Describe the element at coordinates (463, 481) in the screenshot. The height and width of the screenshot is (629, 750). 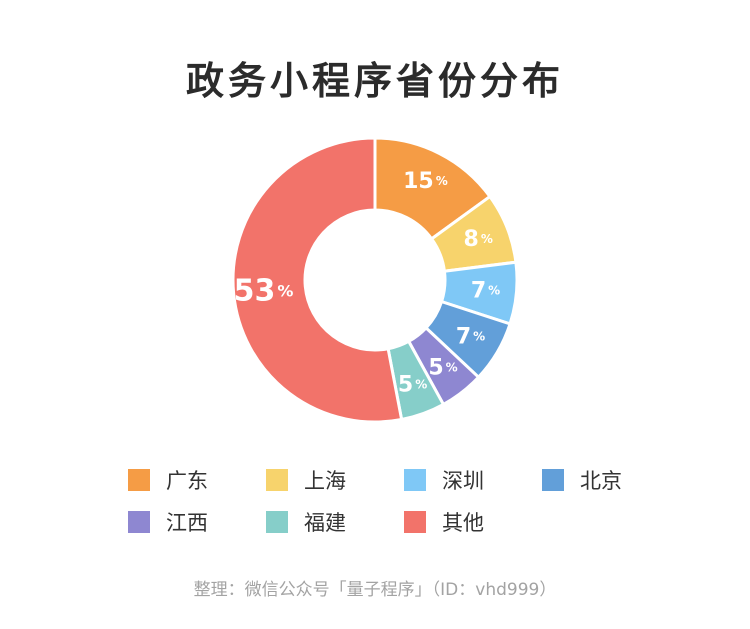
I see `legend-label: 深圳` at that location.